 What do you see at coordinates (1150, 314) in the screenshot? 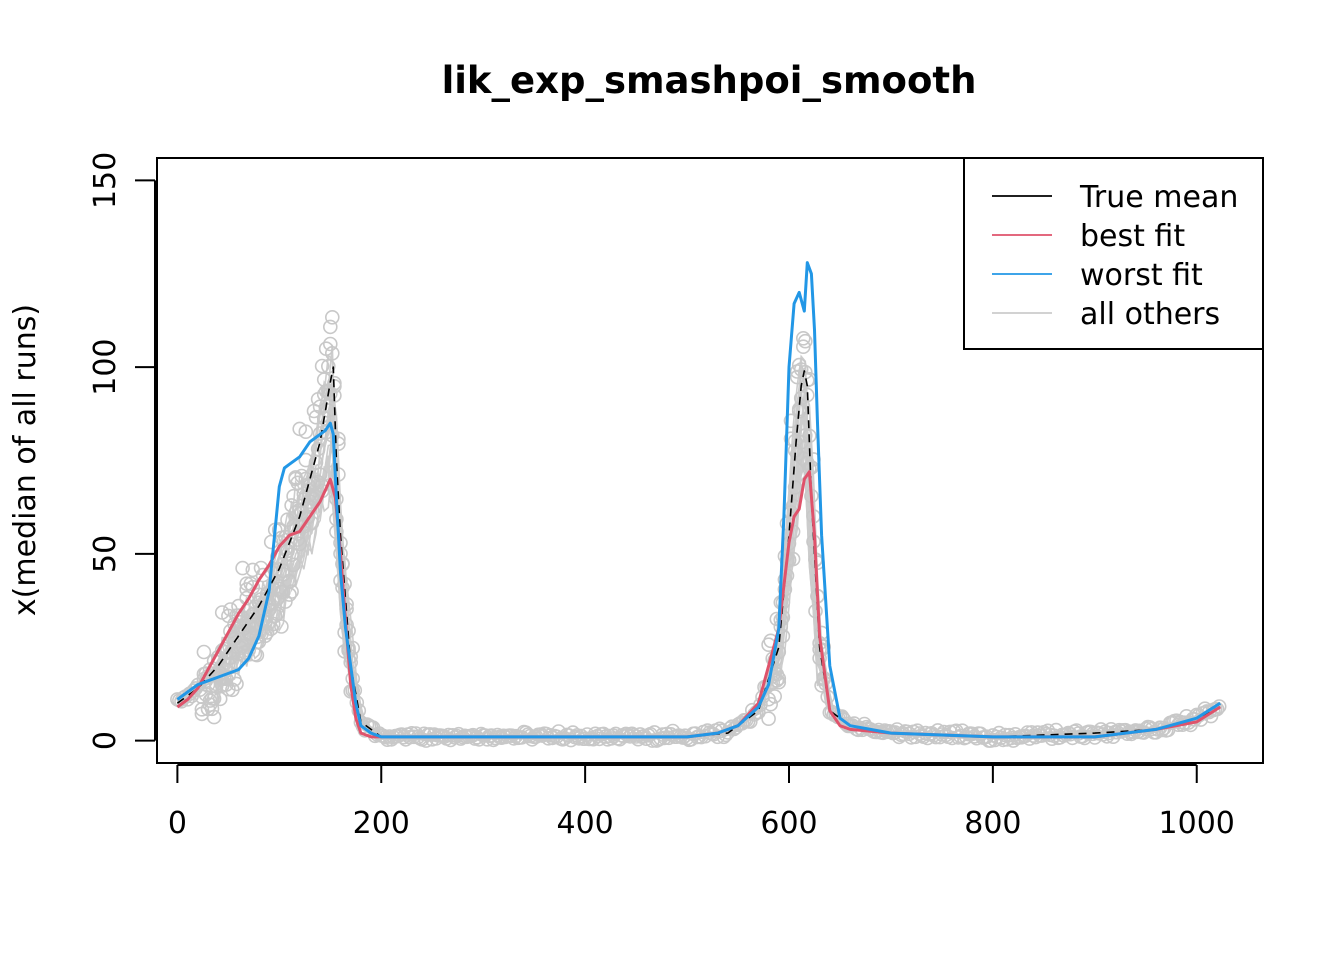
I see `legend-label: all others` at bounding box center [1150, 314].